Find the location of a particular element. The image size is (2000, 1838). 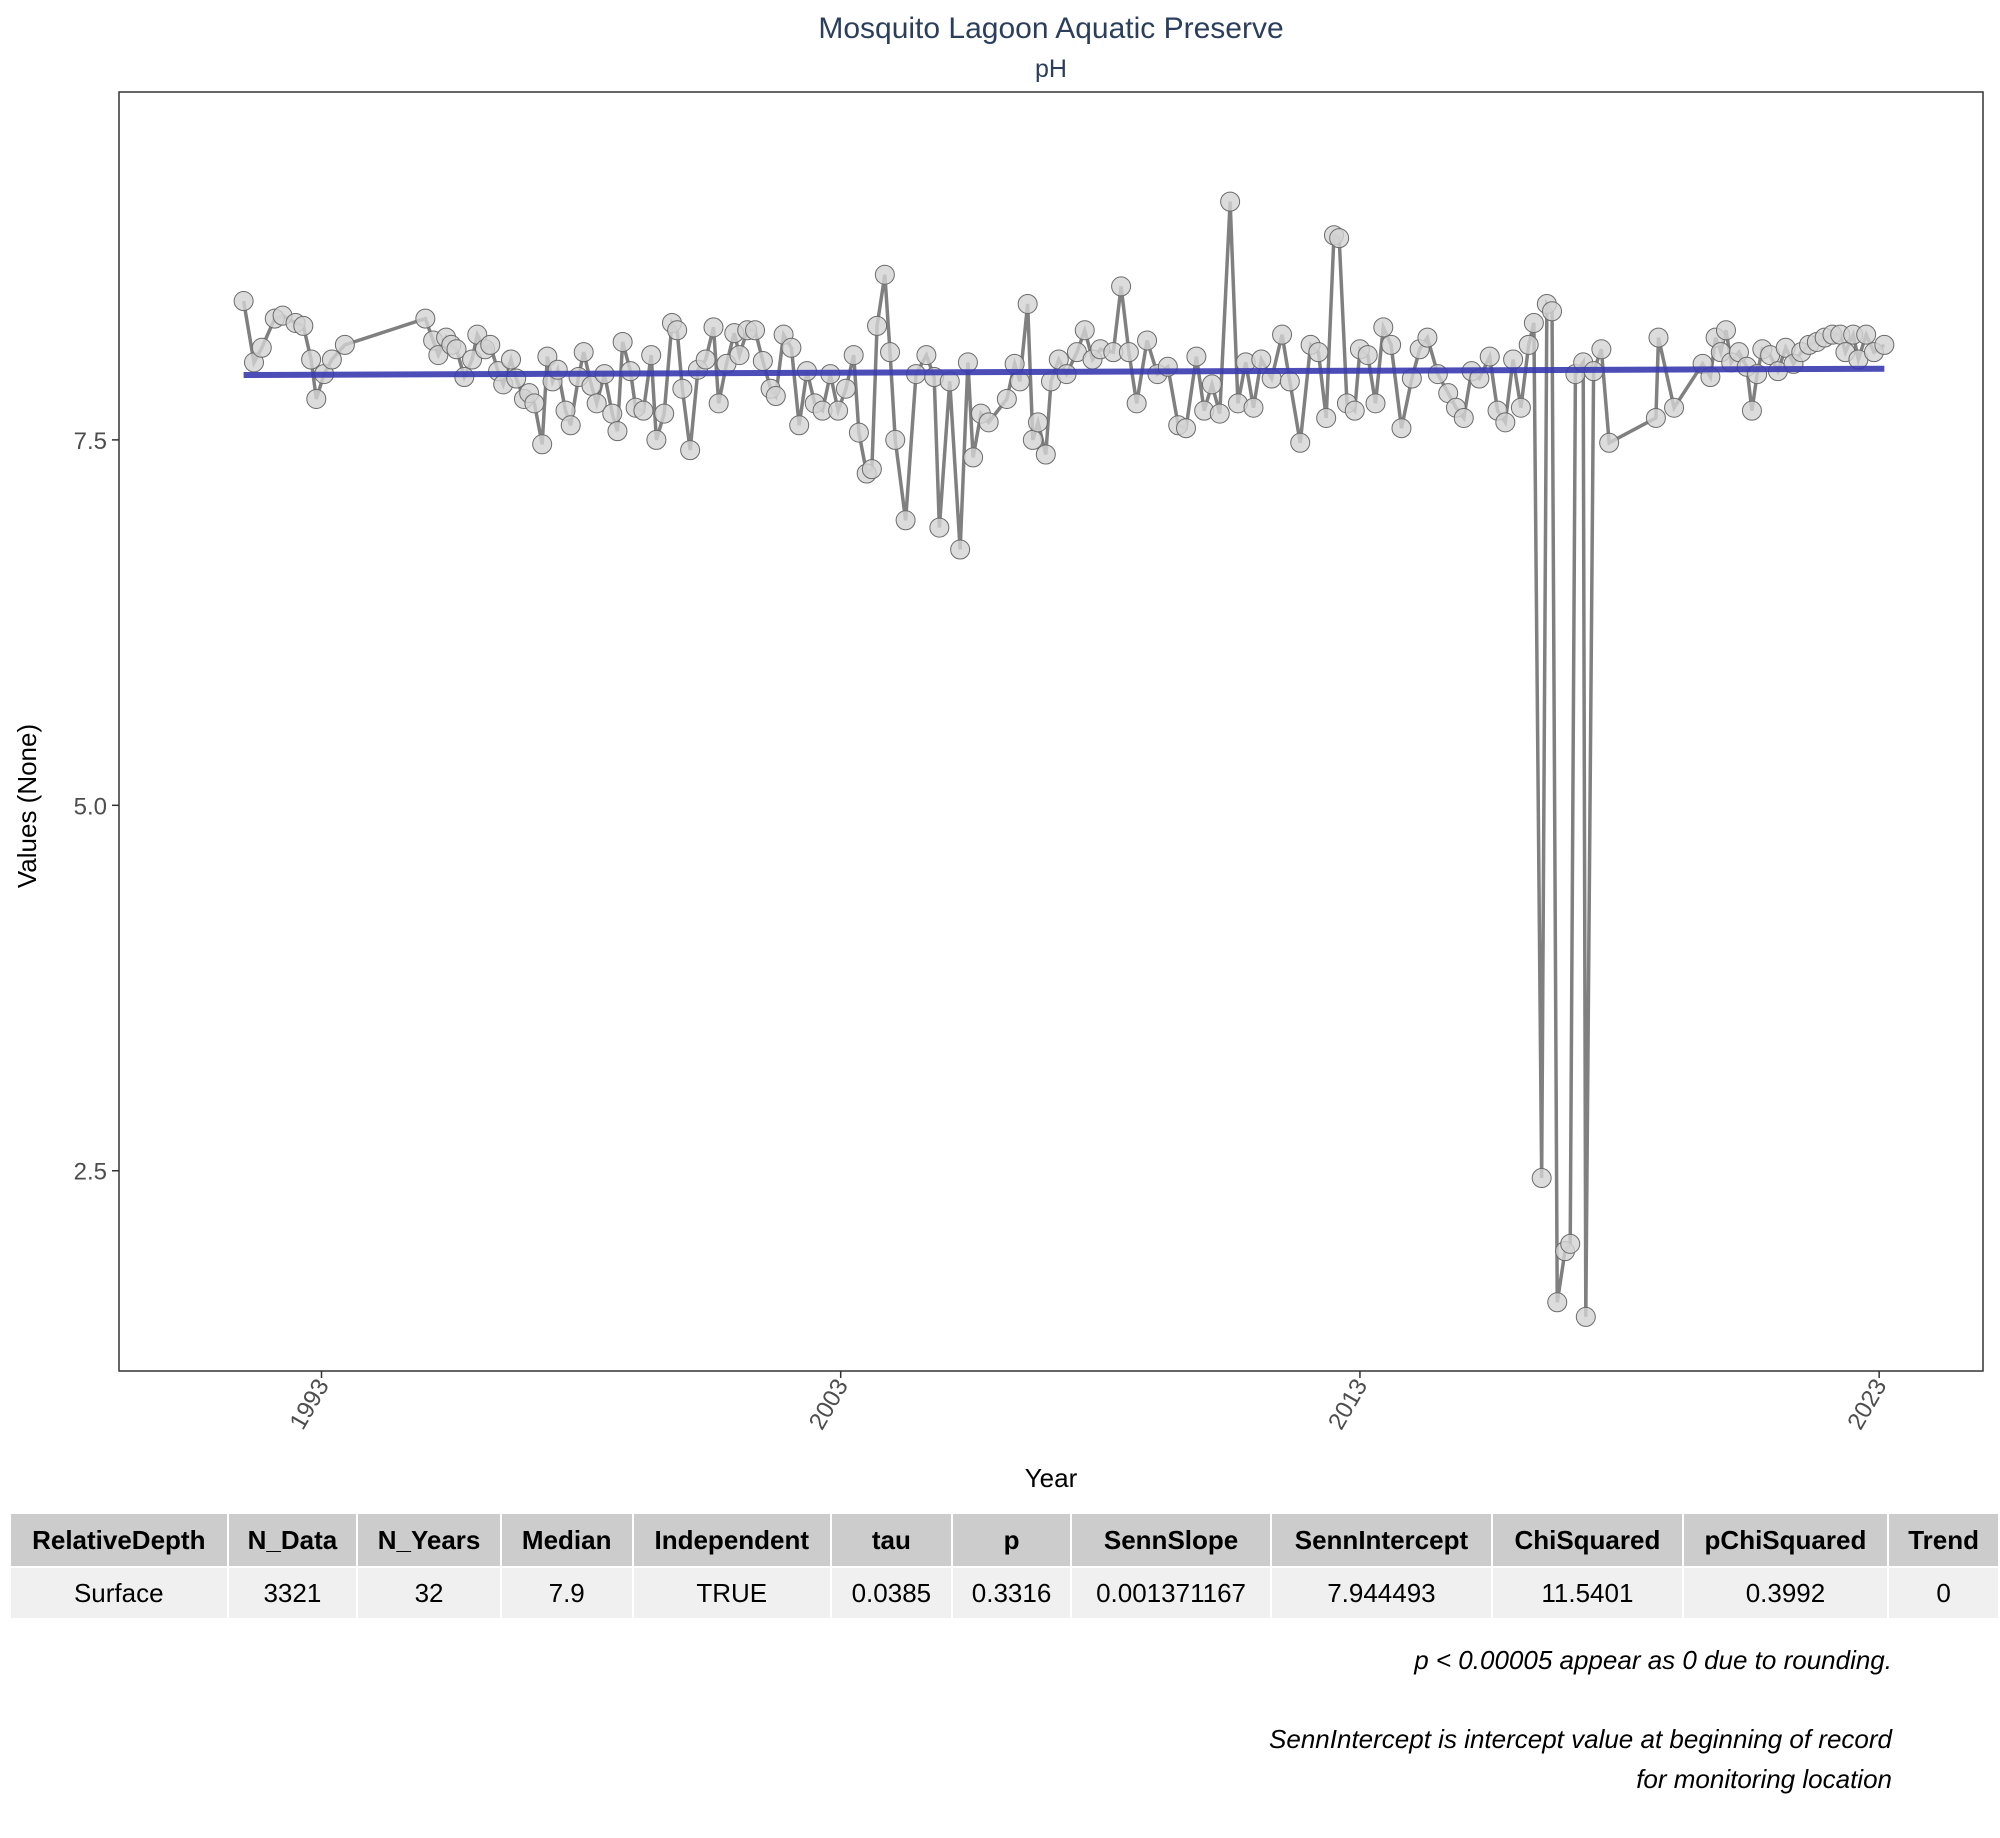

table-cell: 11.5401 is located at coordinates (1587, 1593).